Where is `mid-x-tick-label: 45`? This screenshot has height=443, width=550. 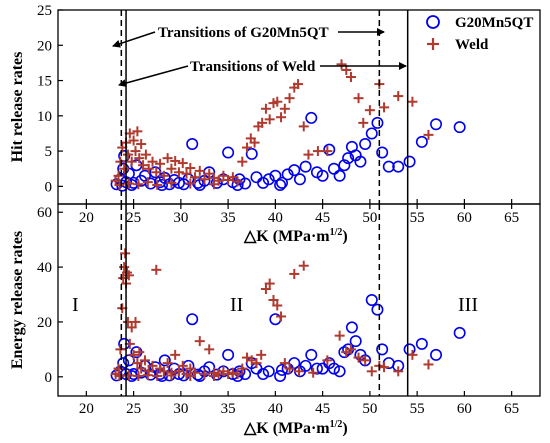
mid-x-tick-label: 45 is located at coordinates (322, 218).